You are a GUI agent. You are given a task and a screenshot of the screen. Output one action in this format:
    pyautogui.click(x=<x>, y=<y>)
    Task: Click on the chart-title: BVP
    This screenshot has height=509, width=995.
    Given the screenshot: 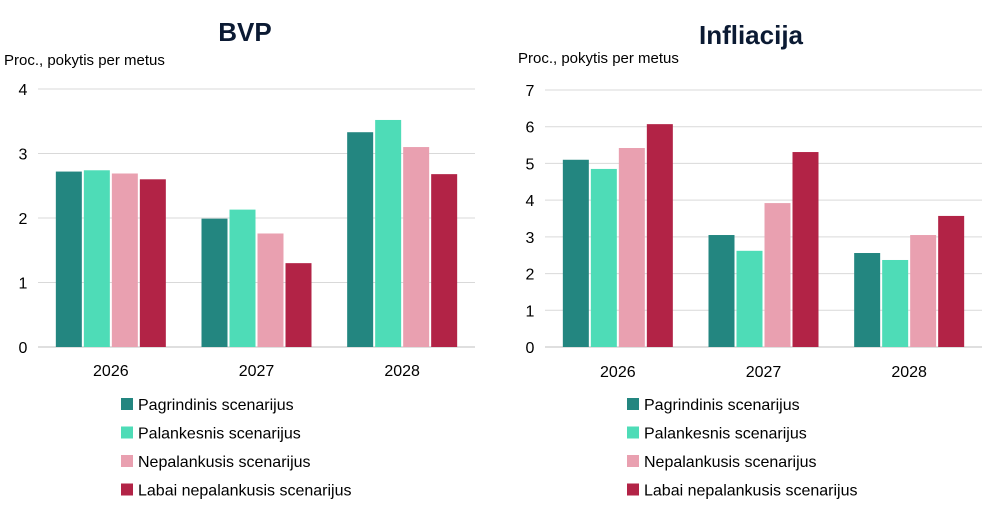 What is the action you would take?
    pyautogui.click(x=244, y=32)
    